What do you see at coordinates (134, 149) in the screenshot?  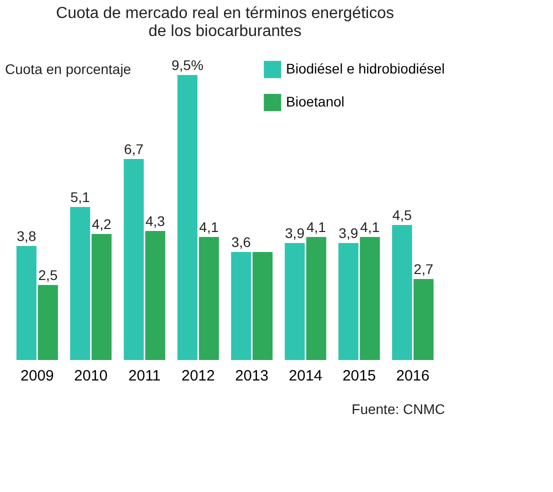 I see `data-label: 6,7` at bounding box center [134, 149].